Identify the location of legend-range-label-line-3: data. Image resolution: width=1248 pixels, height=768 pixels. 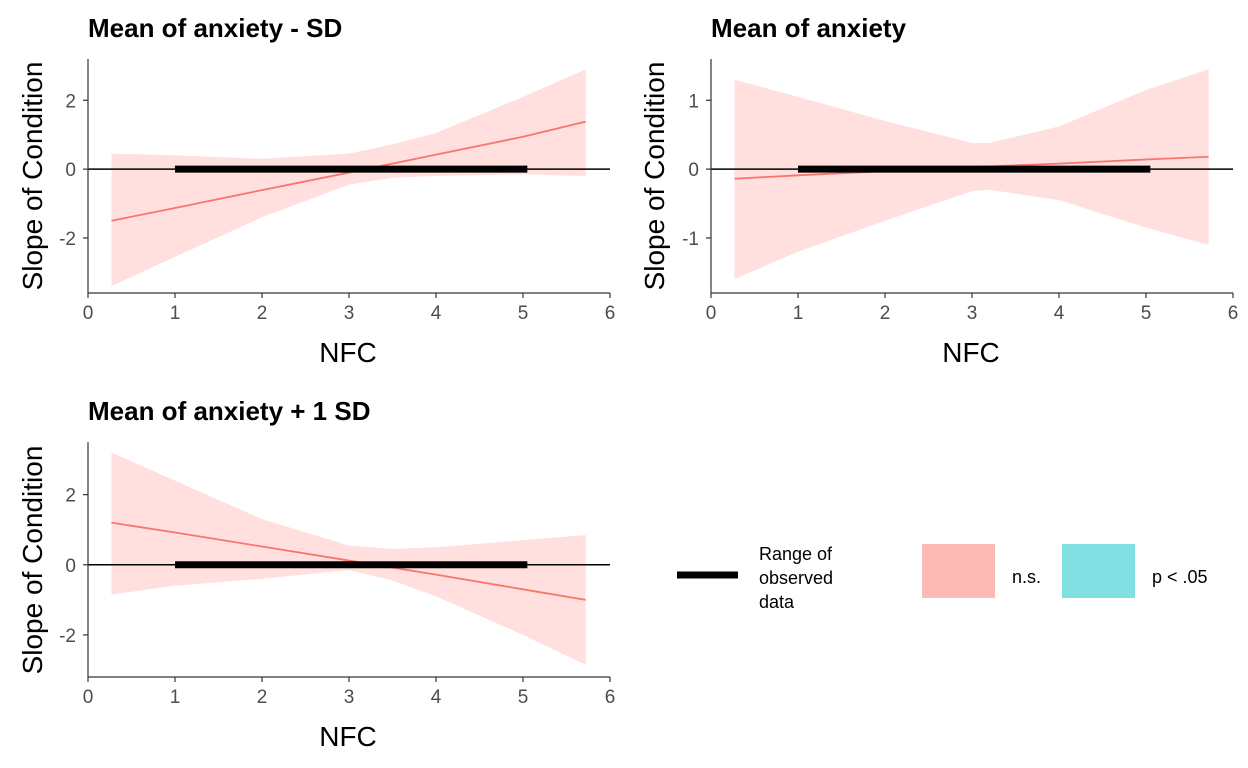
(777, 602).